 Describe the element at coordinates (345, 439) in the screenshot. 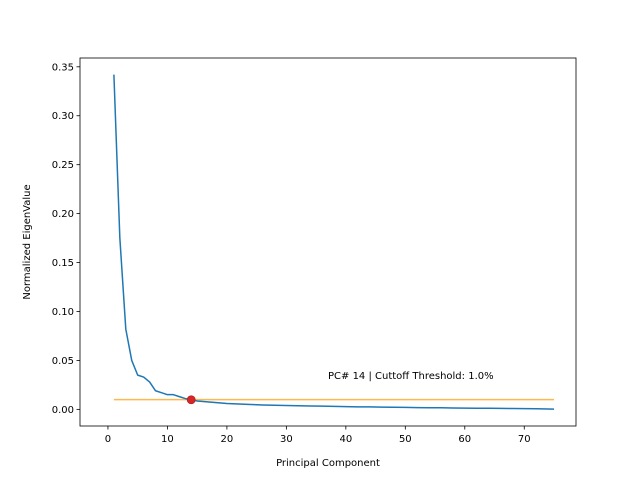

I see `x-tick-label: 40` at that location.